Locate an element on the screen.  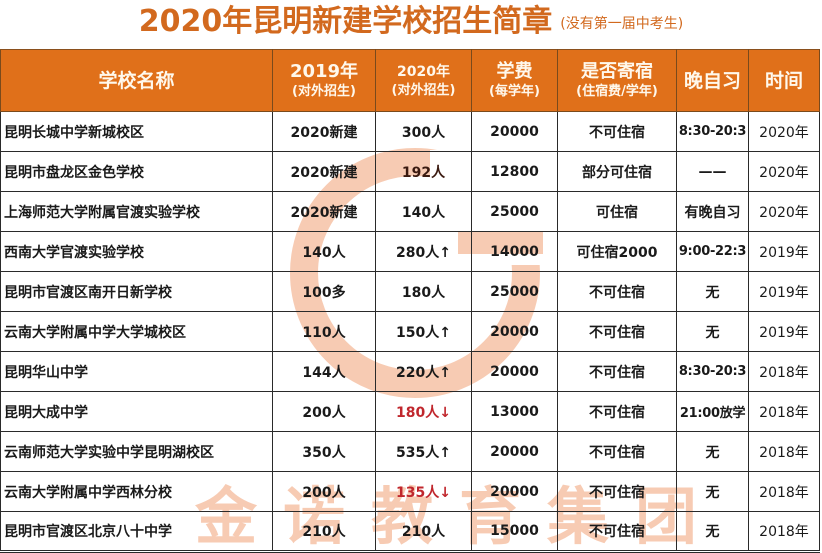
enrollment-2019-cell: 140人 is located at coordinates (324, 251).